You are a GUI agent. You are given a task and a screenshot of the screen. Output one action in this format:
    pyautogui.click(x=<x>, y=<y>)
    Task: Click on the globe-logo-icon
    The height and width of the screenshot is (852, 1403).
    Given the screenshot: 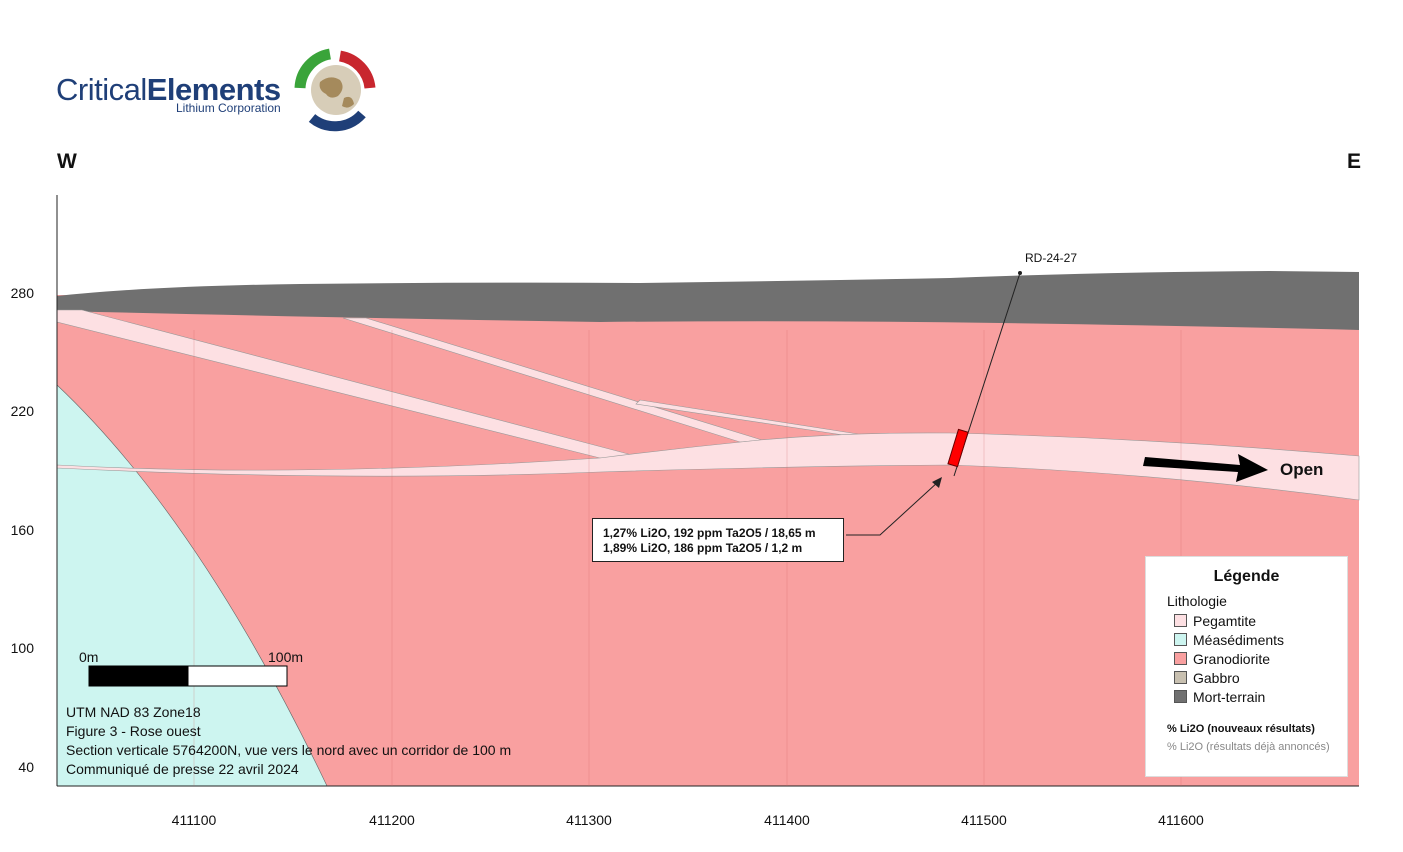 What is the action you would take?
    pyautogui.click(x=335, y=90)
    